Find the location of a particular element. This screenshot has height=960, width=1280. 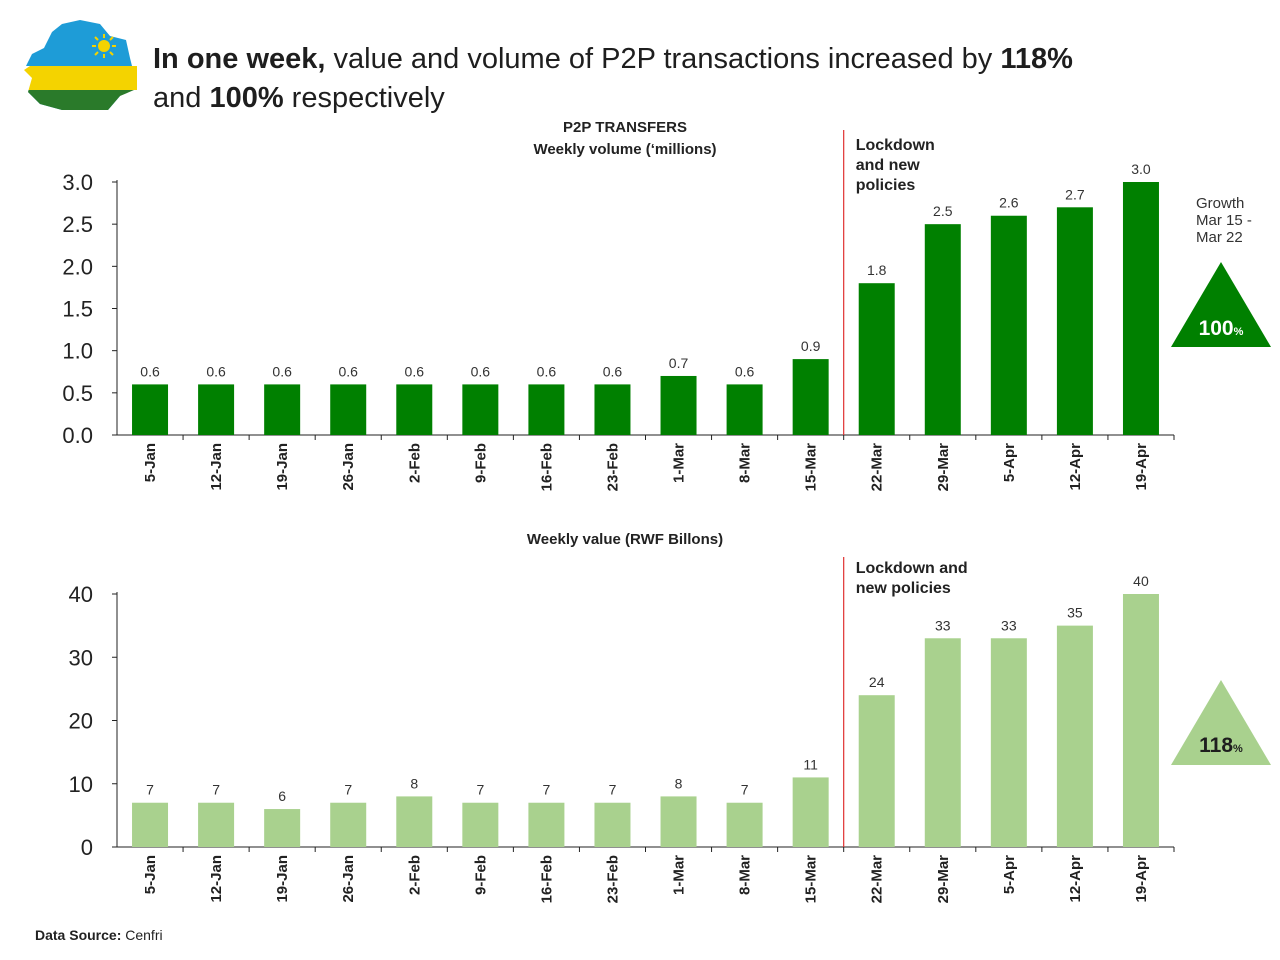

data-label: 11 is located at coordinates (810, 764).